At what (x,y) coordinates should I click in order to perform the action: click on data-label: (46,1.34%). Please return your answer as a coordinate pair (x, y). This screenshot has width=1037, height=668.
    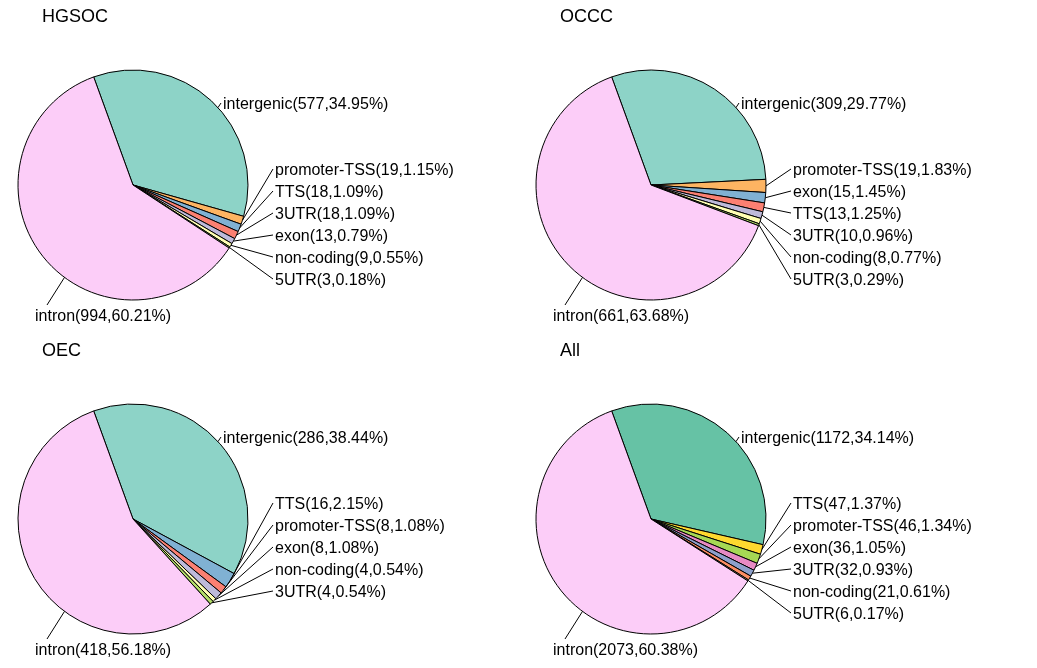
    Looking at the image, I should click on (932, 525).